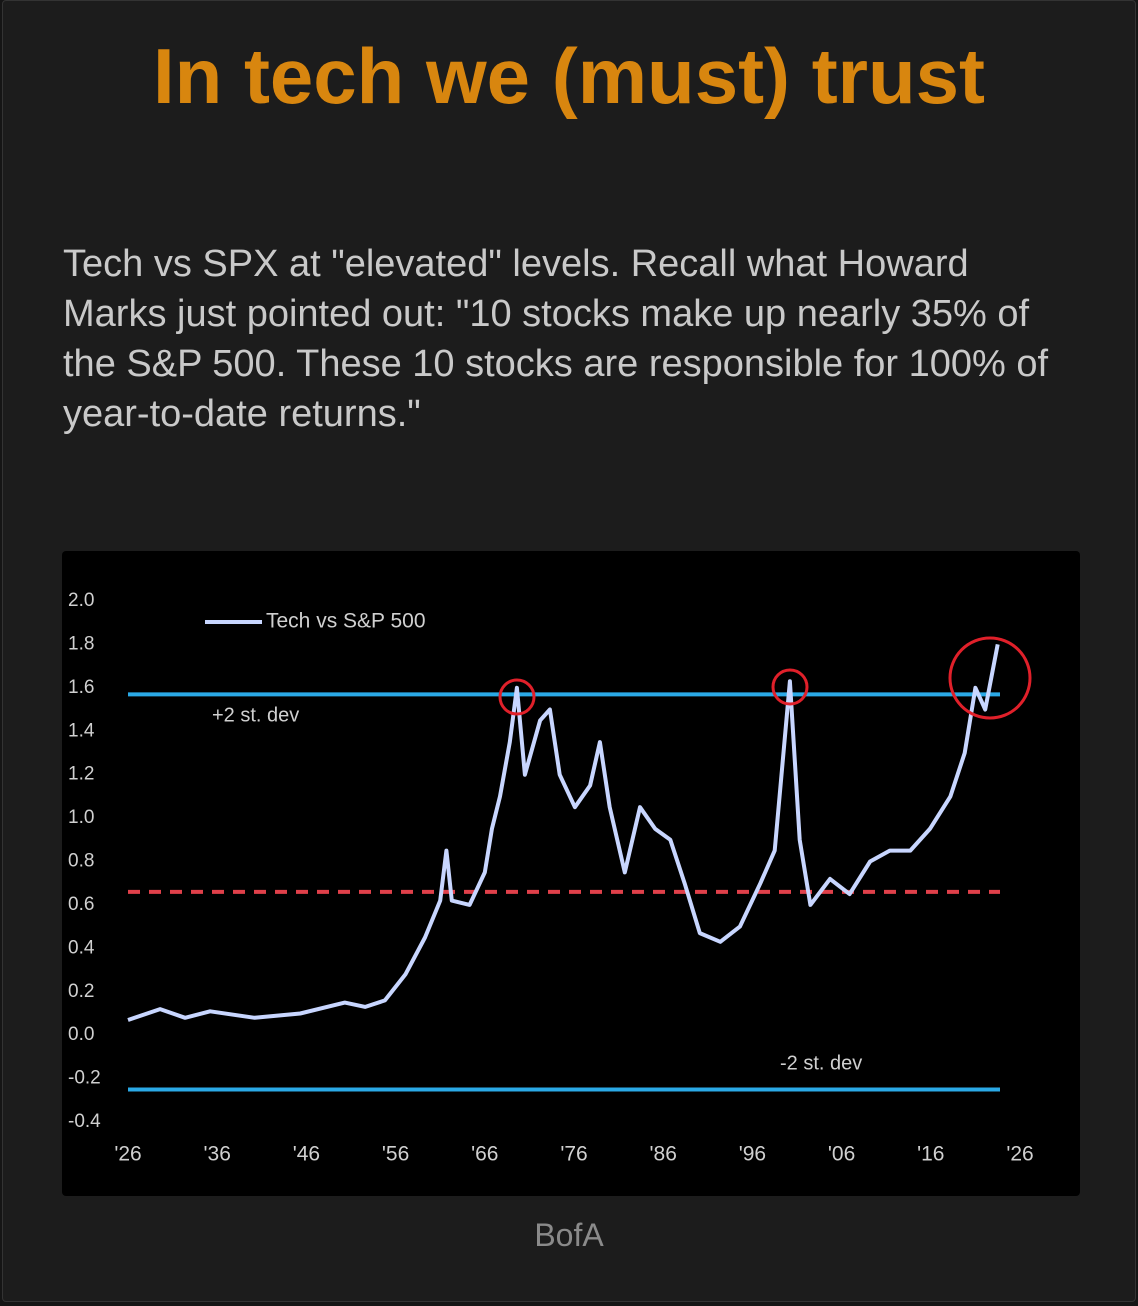 This screenshot has height=1306, width=1138. Describe the element at coordinates (569, 1235) in the screenshot. I see `source: BofA` at that location.